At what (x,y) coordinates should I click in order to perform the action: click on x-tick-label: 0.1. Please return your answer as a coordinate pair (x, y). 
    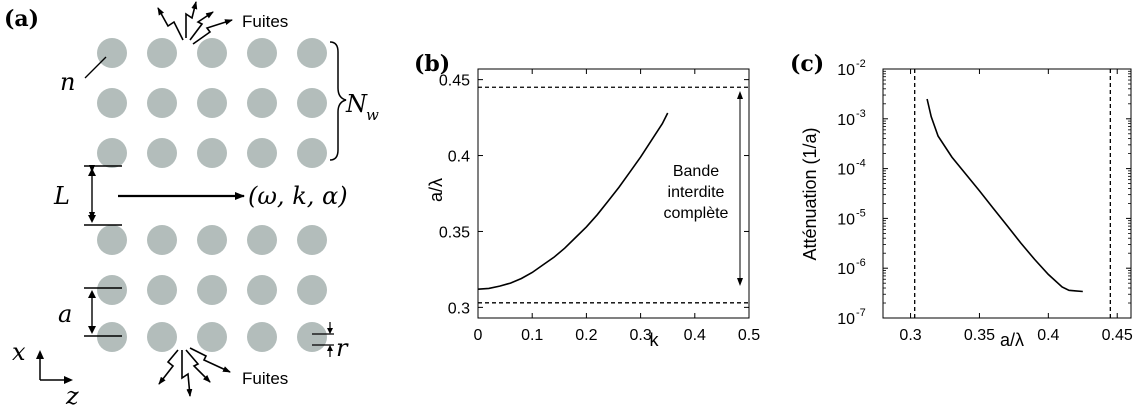
    Looking at the image, I should click on (532, 335).